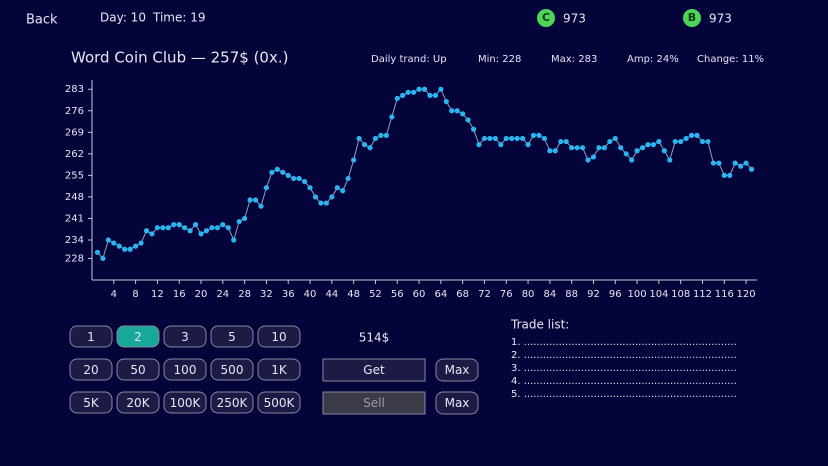 The image size is (828, 466). Describe the element at coordinates (658, 294) in the screenshot. I see `x-tick-label: 104` at that location.